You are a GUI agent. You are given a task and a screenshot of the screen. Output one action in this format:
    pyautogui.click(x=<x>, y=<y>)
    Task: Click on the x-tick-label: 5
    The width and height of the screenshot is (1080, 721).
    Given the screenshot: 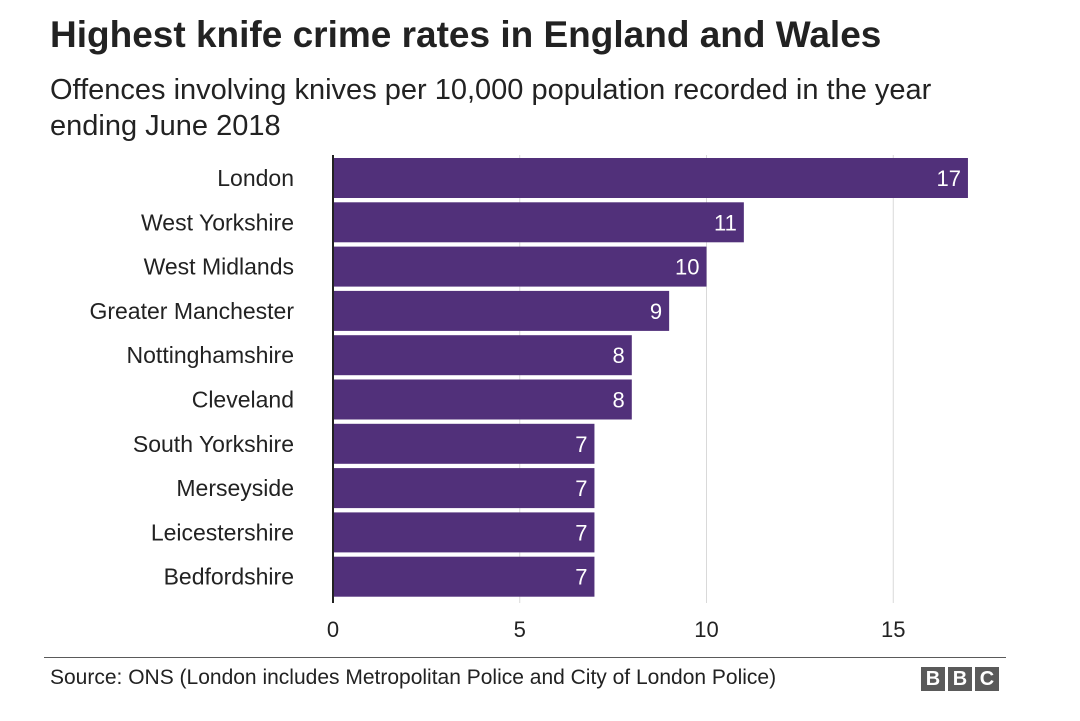 What is the action you would take?
    pyautogui.click(x=520, y=629)
    